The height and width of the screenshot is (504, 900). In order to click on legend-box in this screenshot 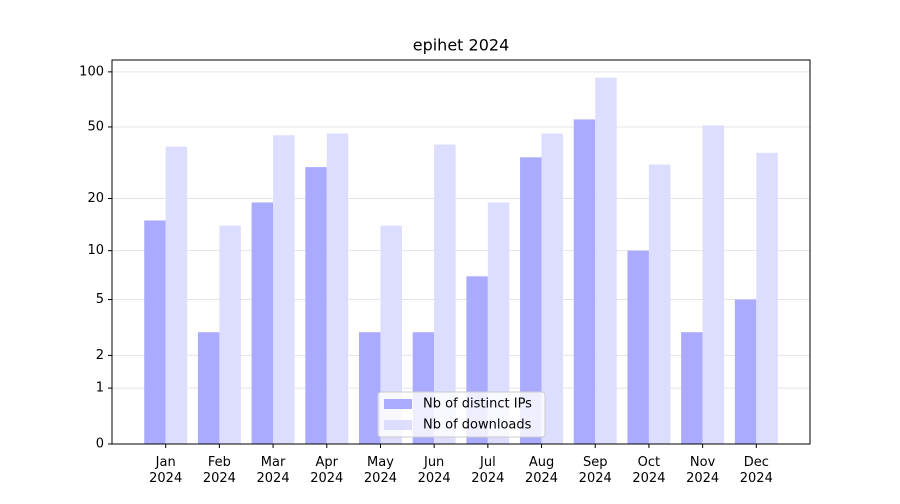, I will do `click(461, 414)`.